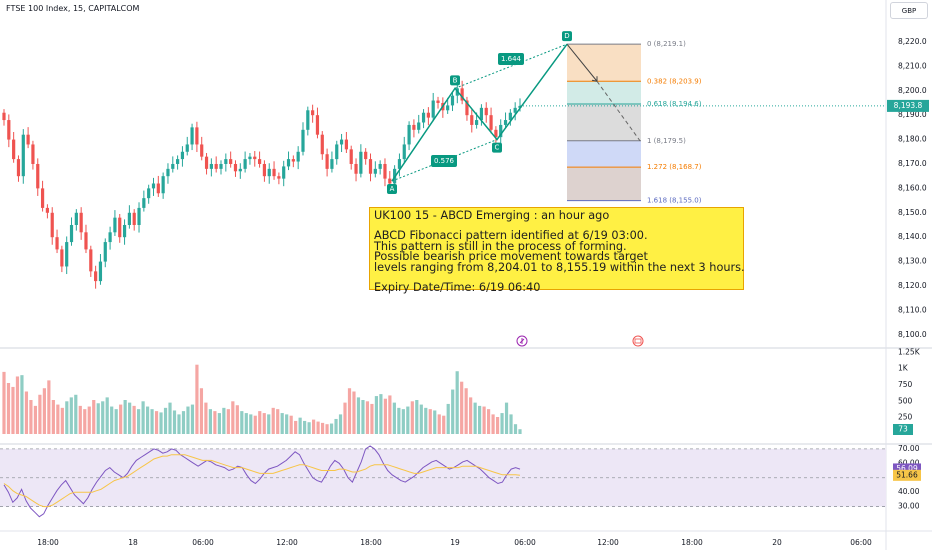 The height and width of the screenshot is (555, 932). I want to click on price-tick-label: 8,190.0, so click(912, 114).